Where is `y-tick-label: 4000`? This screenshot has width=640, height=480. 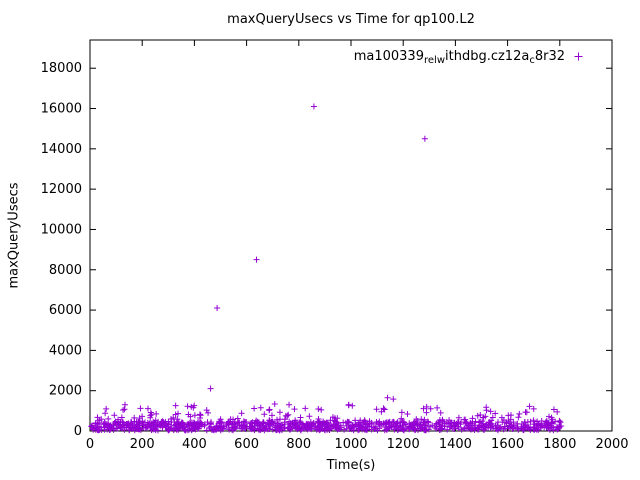
y-tick-label: 4000 is located at coordinates (65, 350).